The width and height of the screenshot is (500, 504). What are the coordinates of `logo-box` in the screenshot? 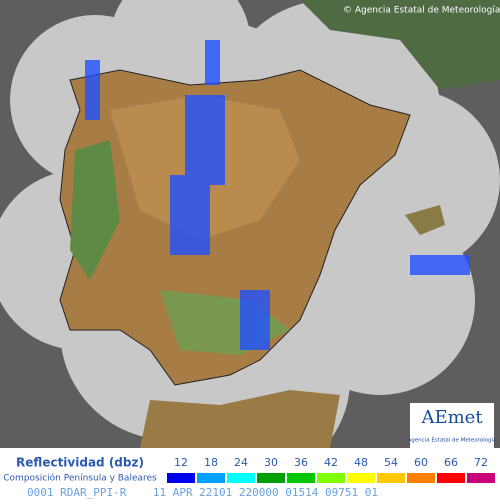 It's located at (452, 425).